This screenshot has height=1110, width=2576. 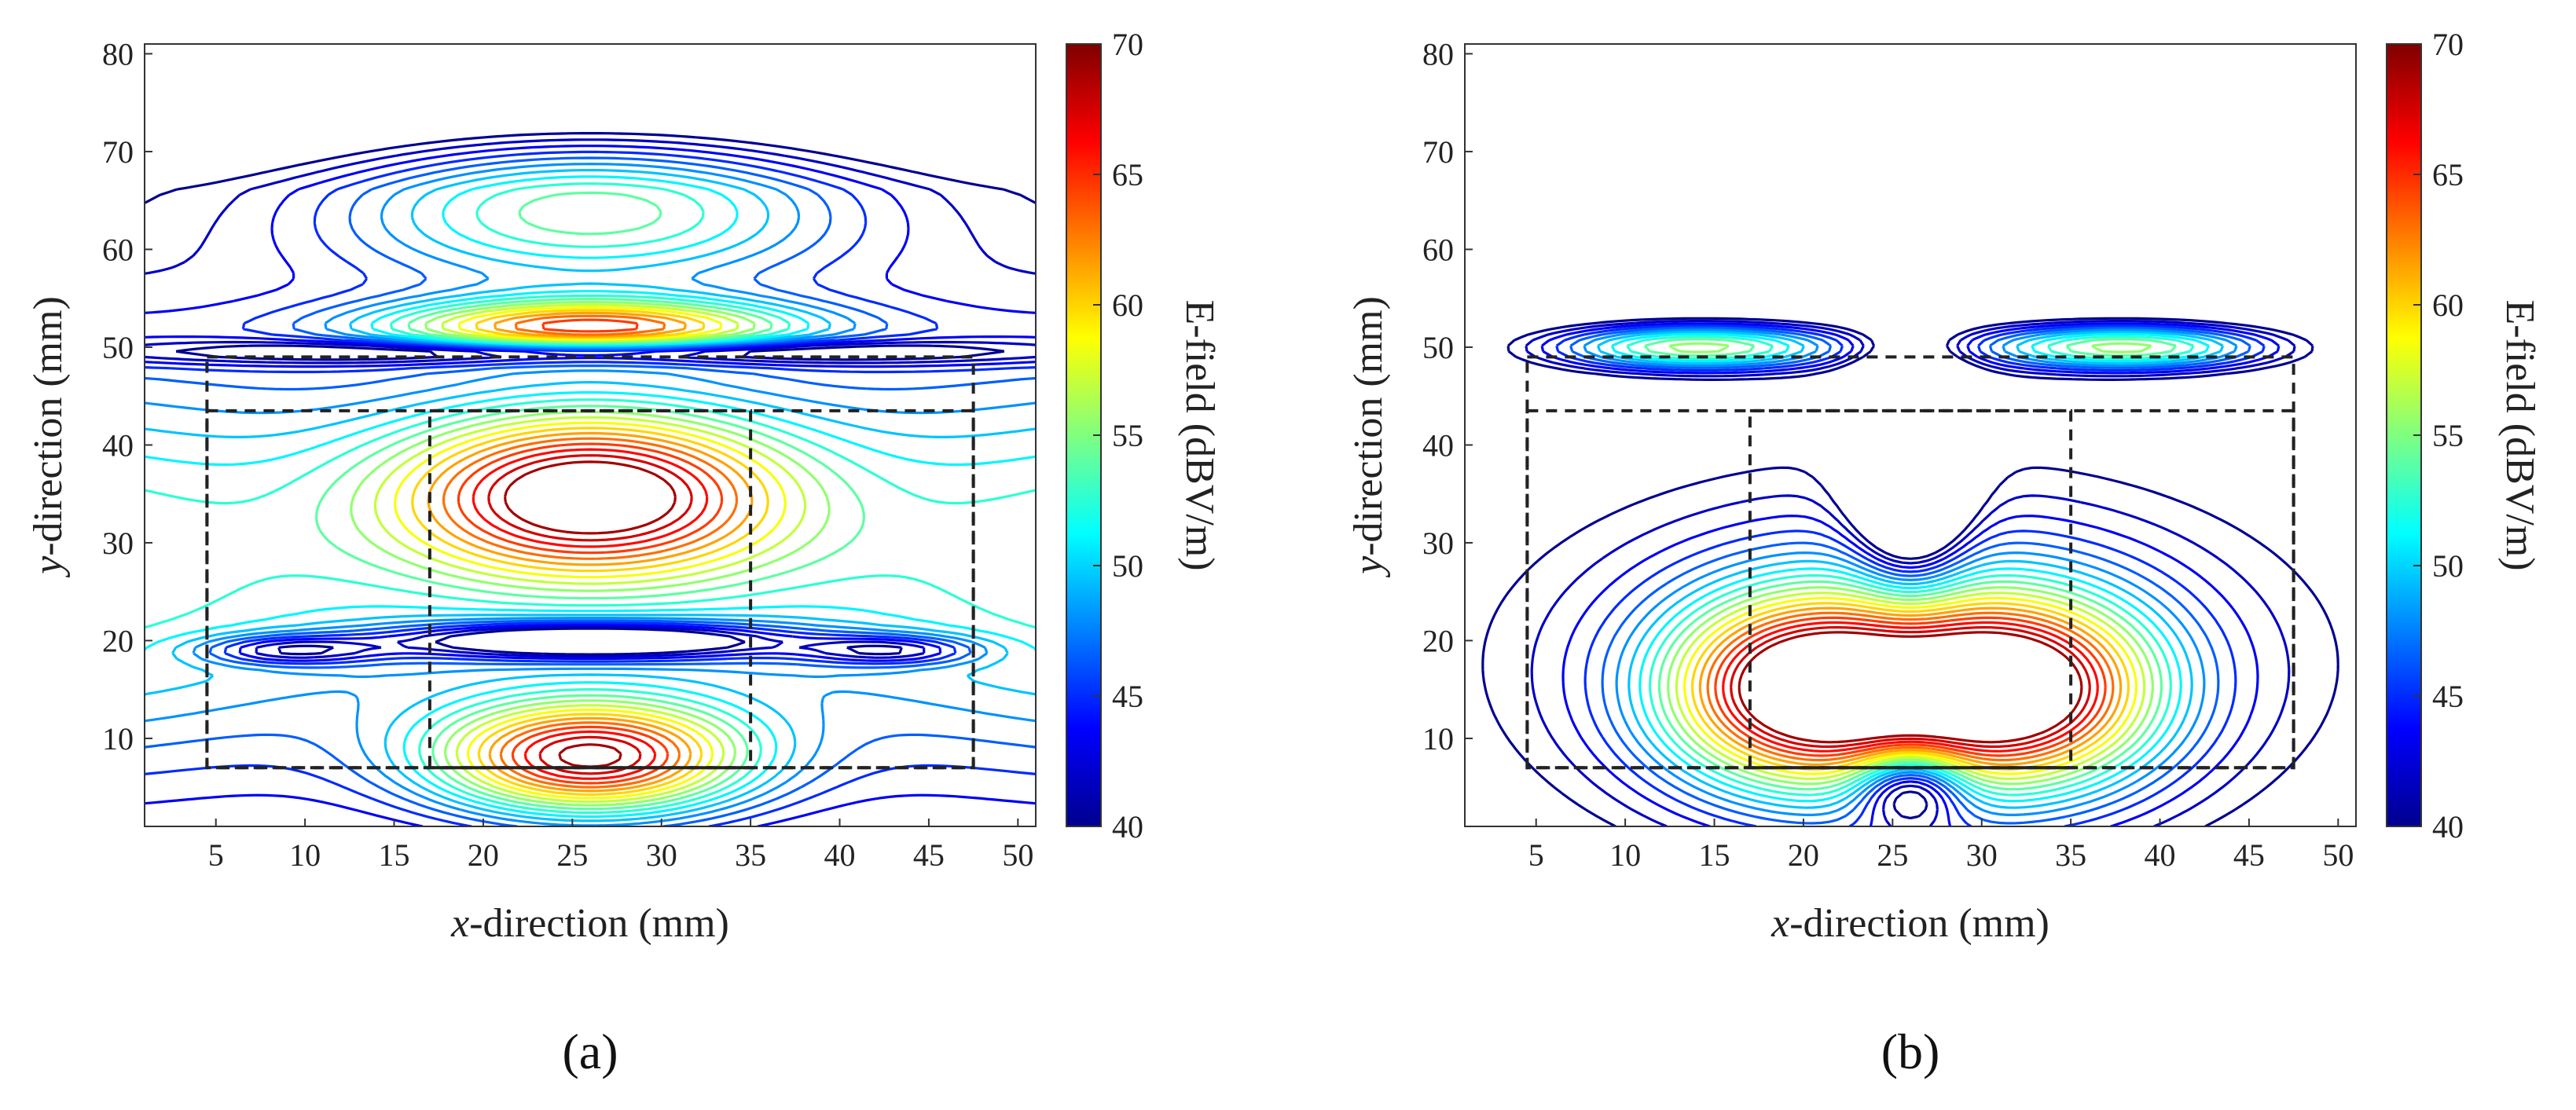 I want to click on x-tick-label: 5, so click(x=1536, y=855).